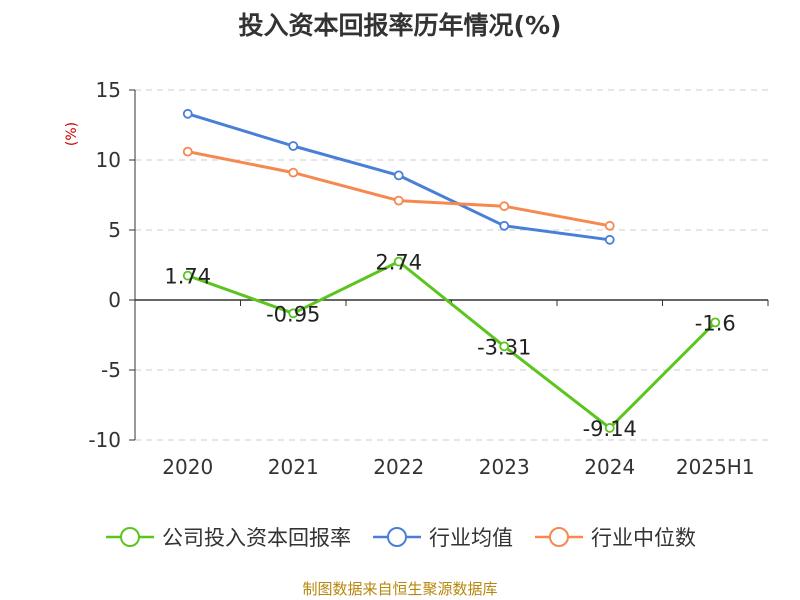 This screenshot has height=600, width=800. I want to click on legend-item: 行业中位数, so click(614, 537).